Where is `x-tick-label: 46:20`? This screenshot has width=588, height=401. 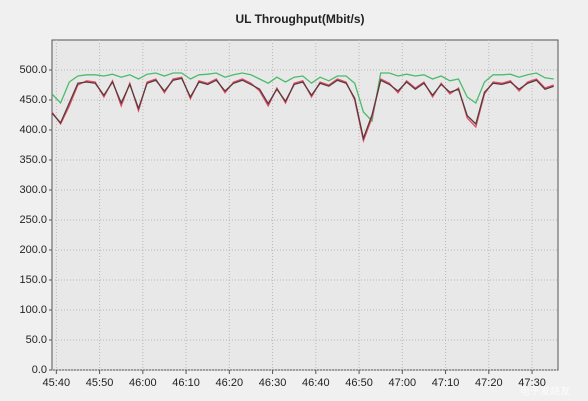
x-tick-label: 46:20 is located at coordinates (230, 383).